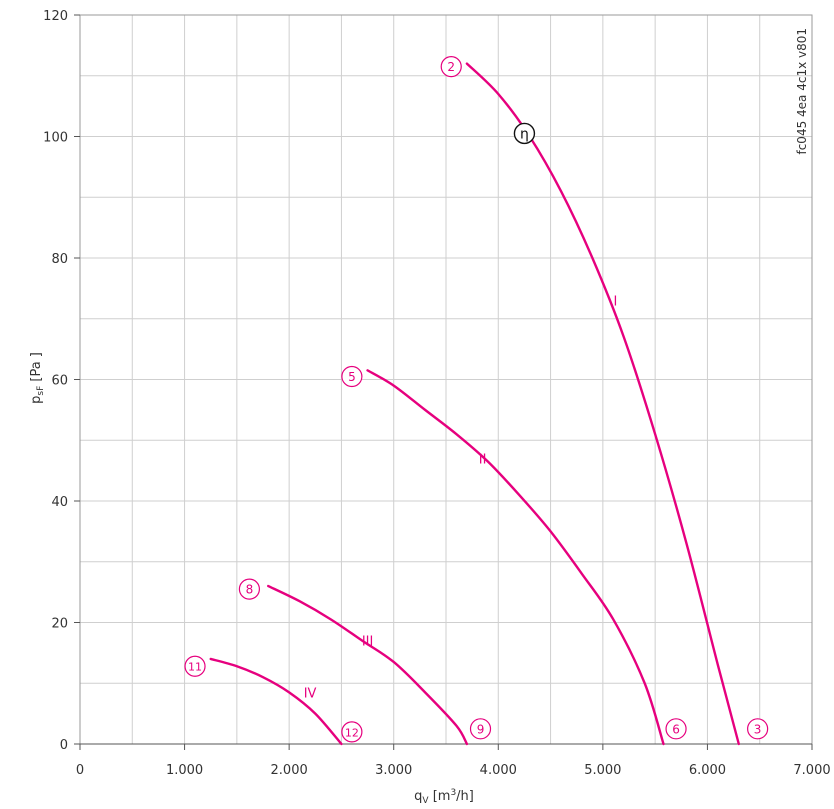 The height and width of the screenshot is (809, 834). What do you see at coordinates (615, 302) in the screenshot?
I see `series-label-I: I` at bounding box center [615, 302].